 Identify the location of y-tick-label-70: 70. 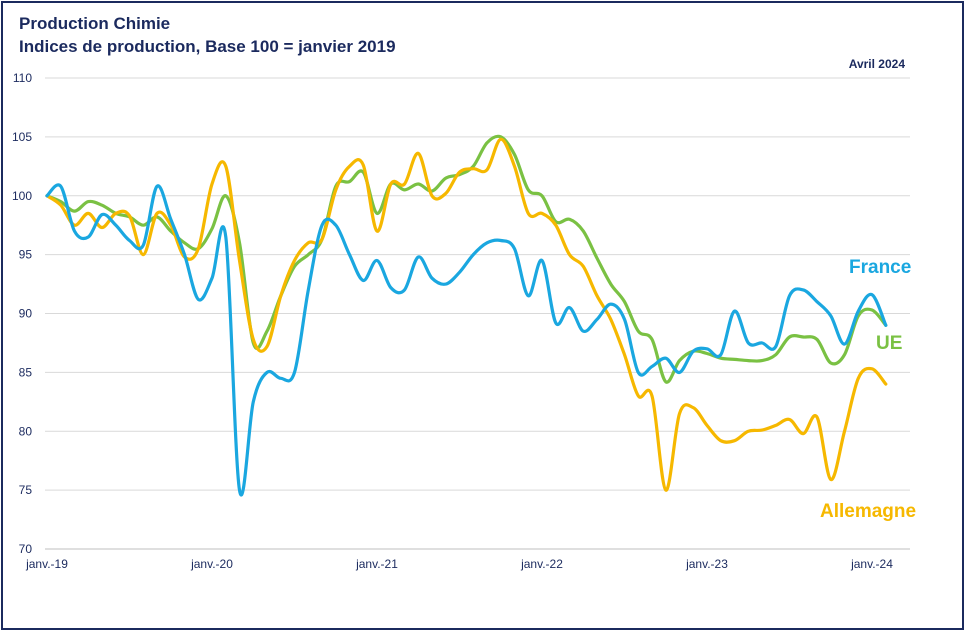
(26, 549).